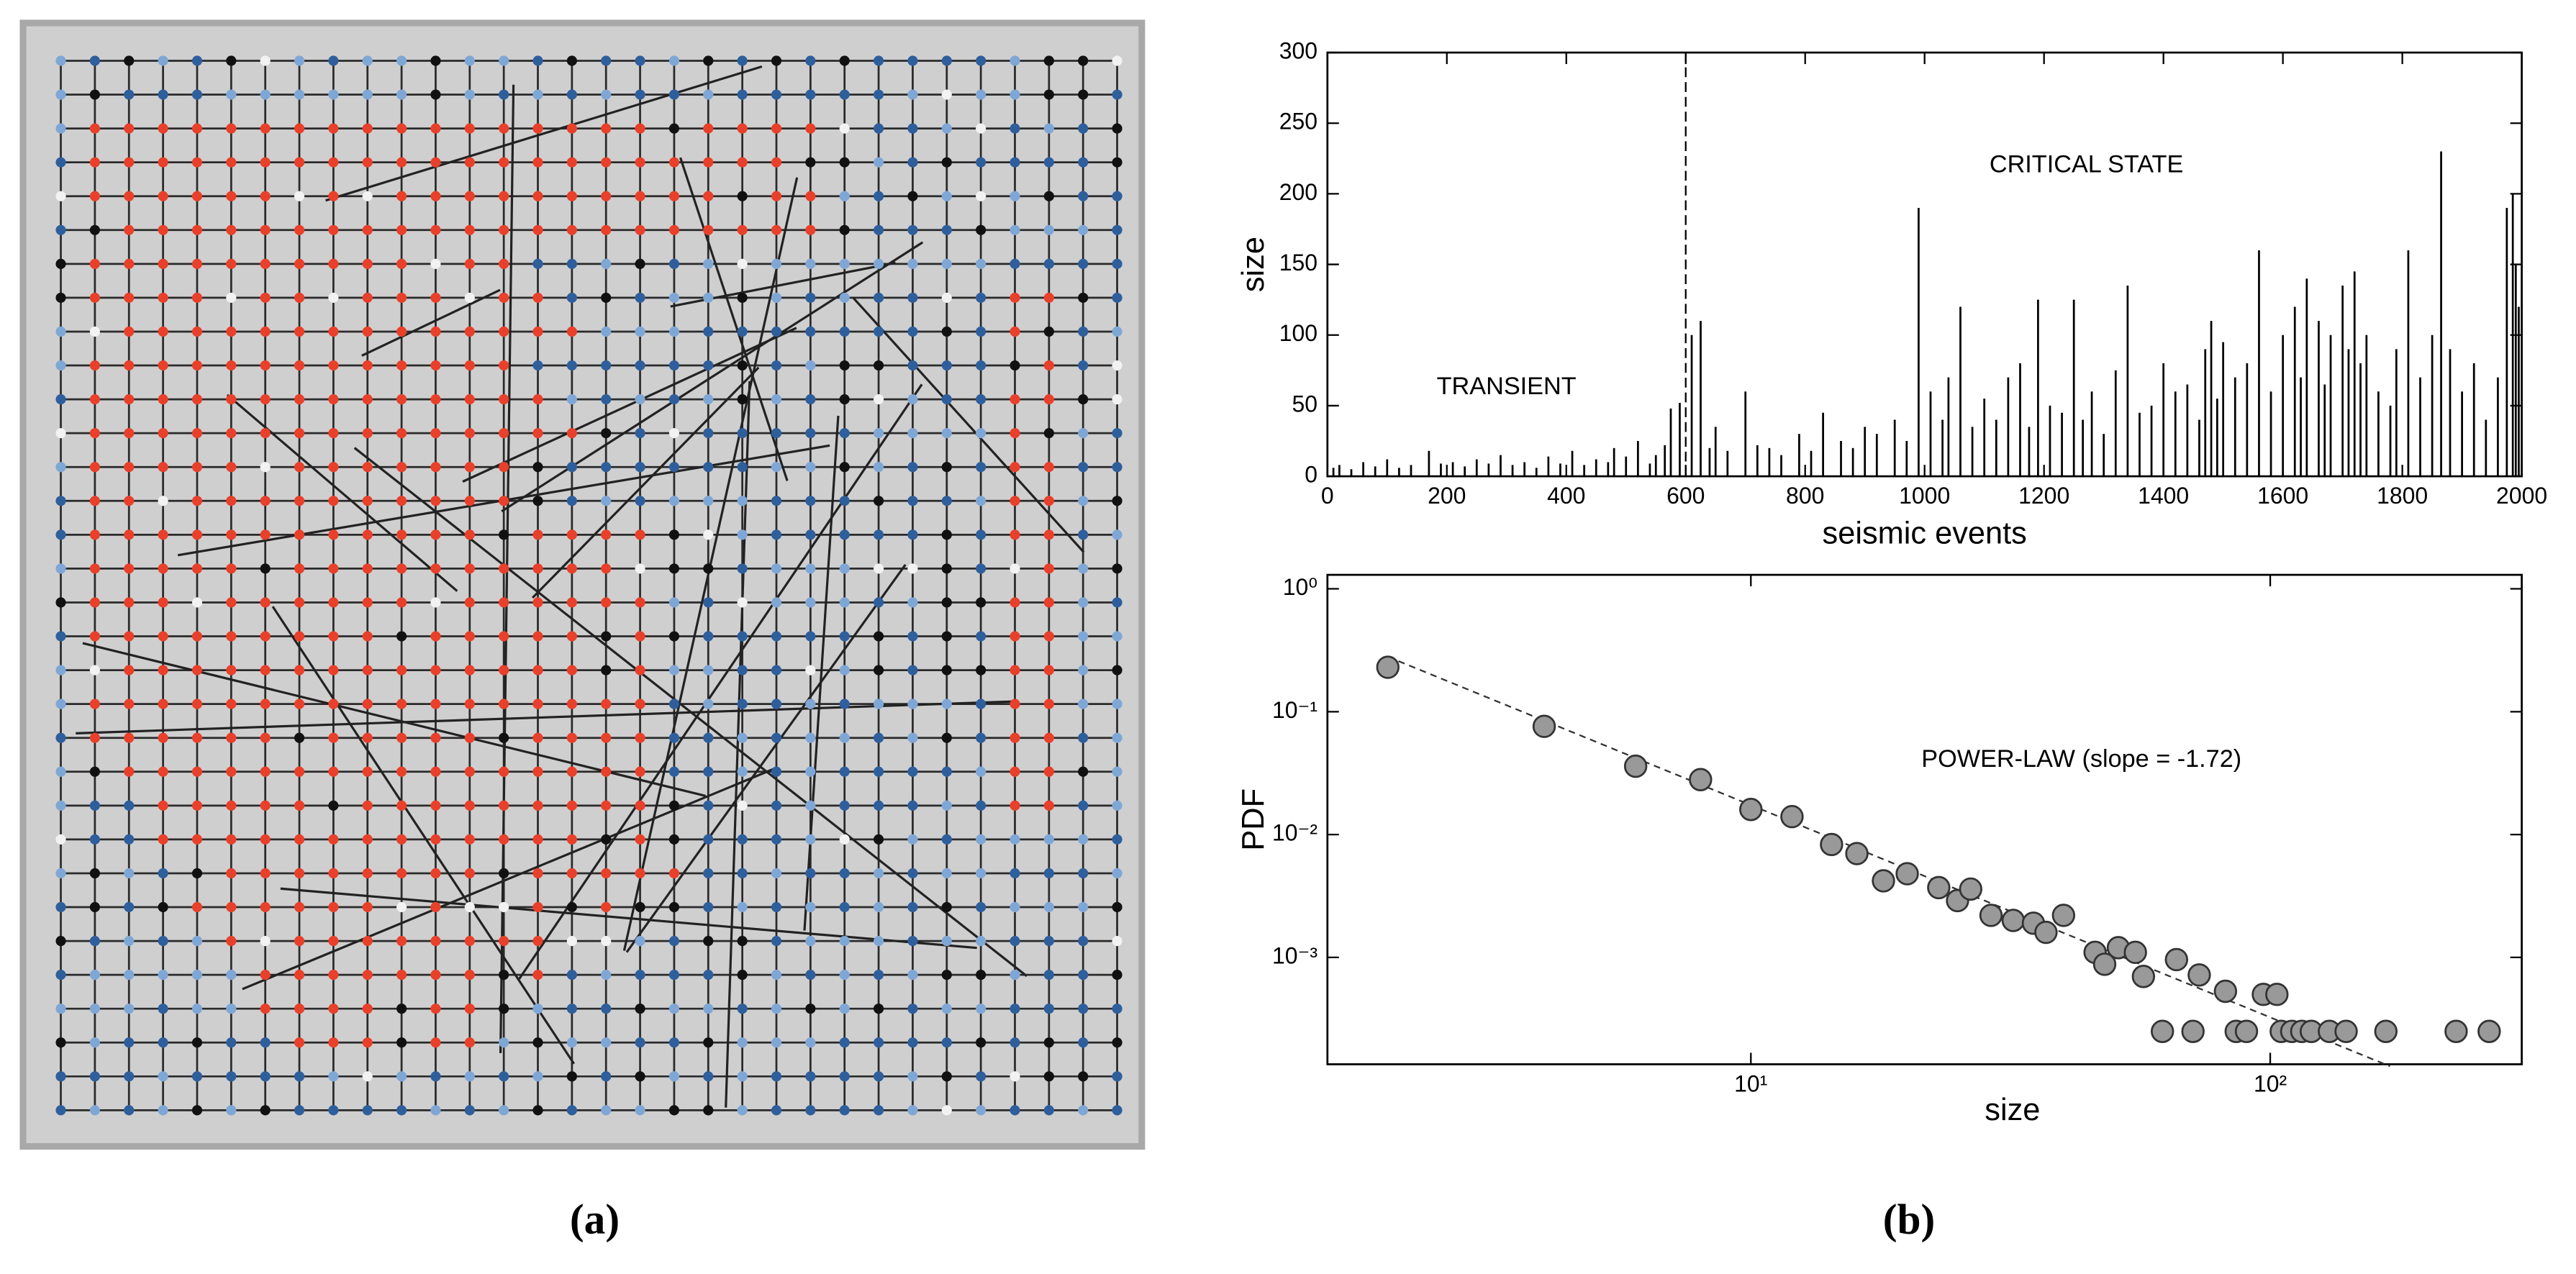 The image size is (2576, 1274). Describe the element at coordinates (1298, 333) in the screenshot. I see `y-tick-label: 100` at that location.